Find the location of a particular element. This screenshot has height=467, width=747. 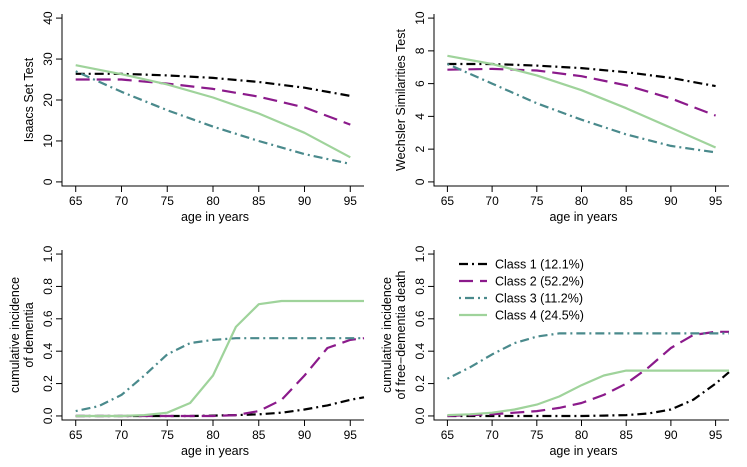

legend-label-class-4: Class 4 (24.5%) is located at coordinates (539, 316).